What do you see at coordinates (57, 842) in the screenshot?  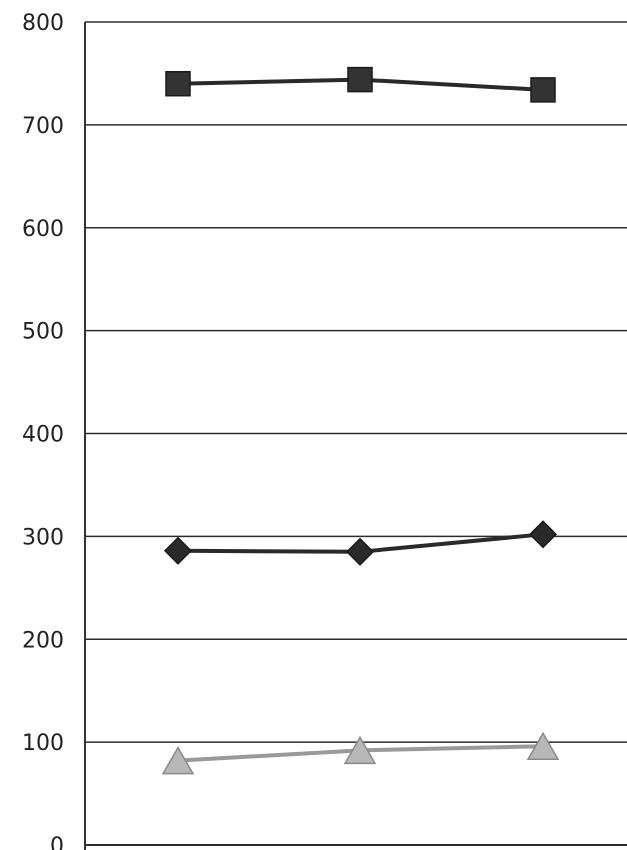 I see `y-tick-label-0: 0` at bounding box center [57, 842].